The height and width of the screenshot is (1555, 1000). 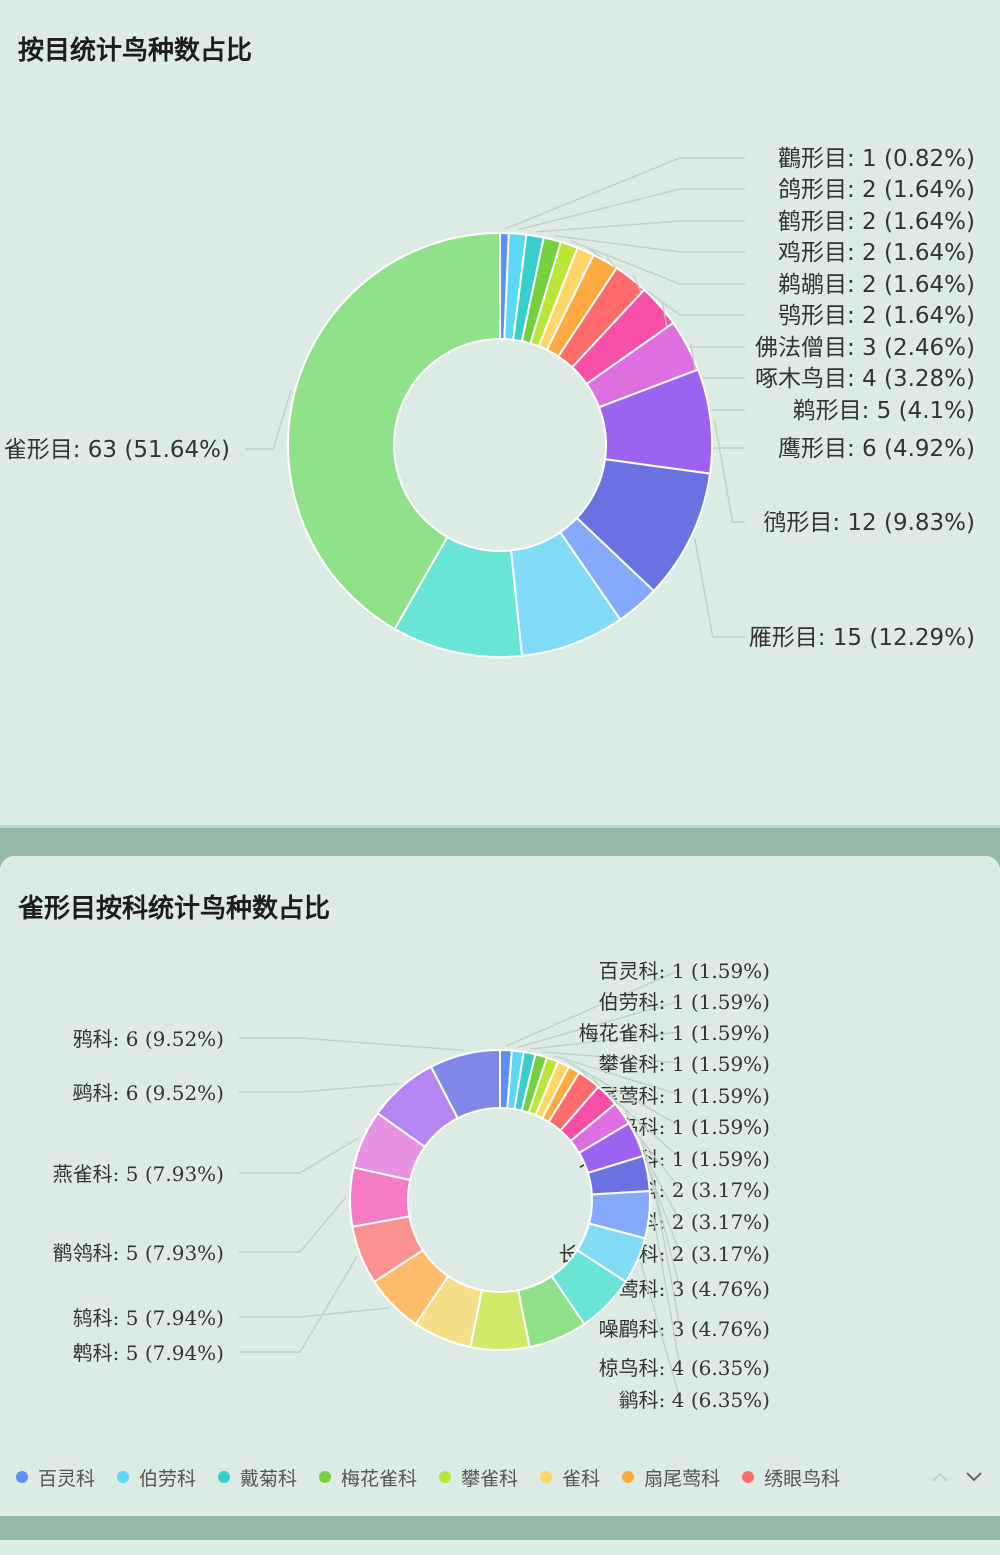 I want to click on legend-item: 百灵科, so click(x=55, y=1477).